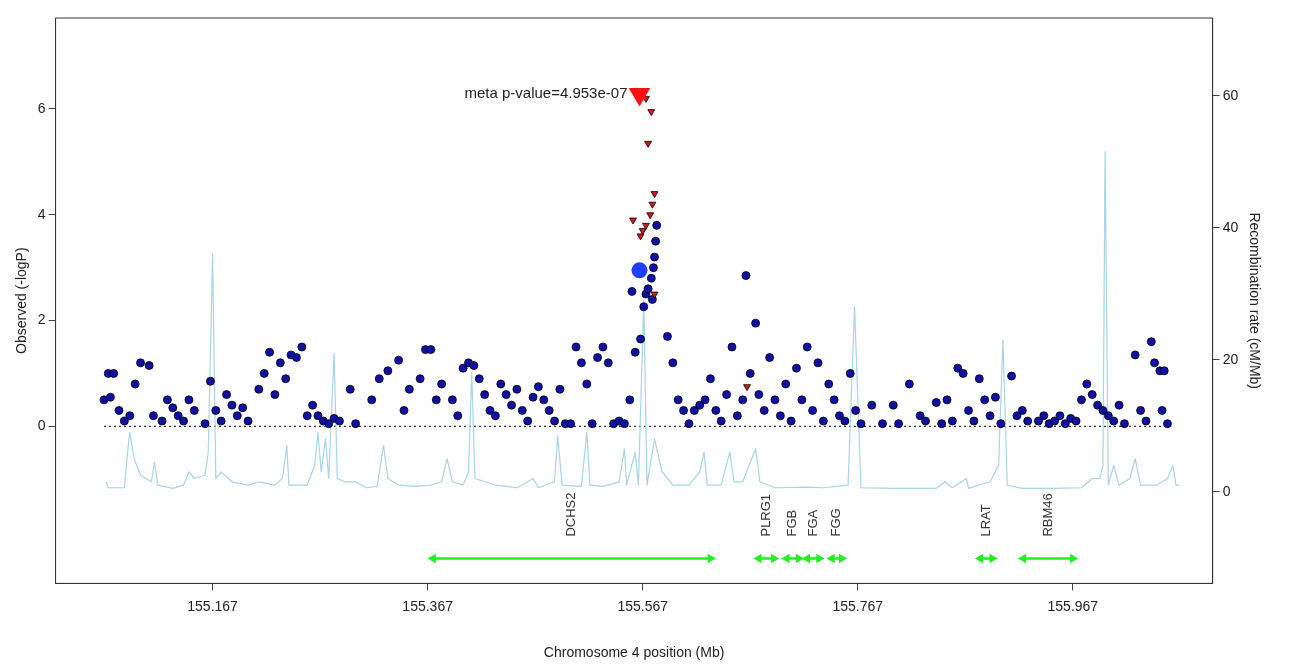  Describe the element at coordinates (1230, 94) in the screenshot. I see `y2-tick-label: 60` at that location.